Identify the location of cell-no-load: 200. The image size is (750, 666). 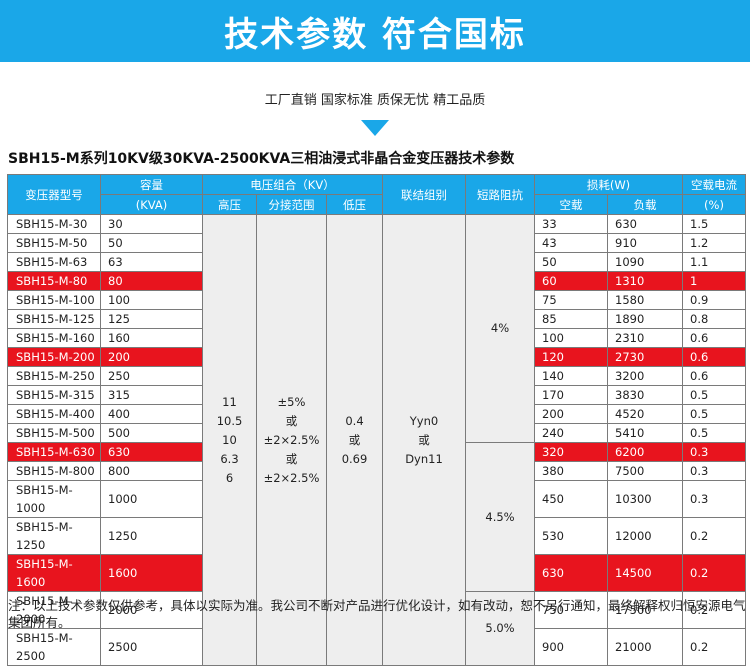
(571, 414).